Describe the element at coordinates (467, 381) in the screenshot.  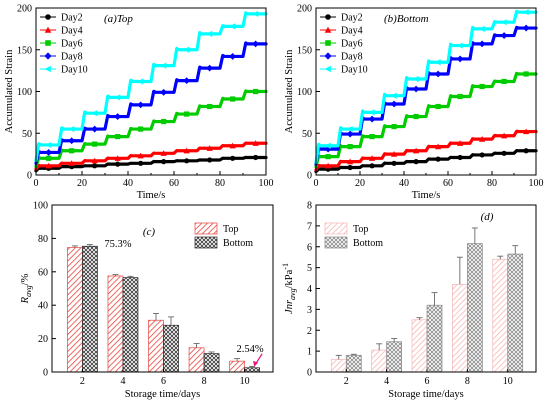
I see `x-tick-label: 8` at that location.